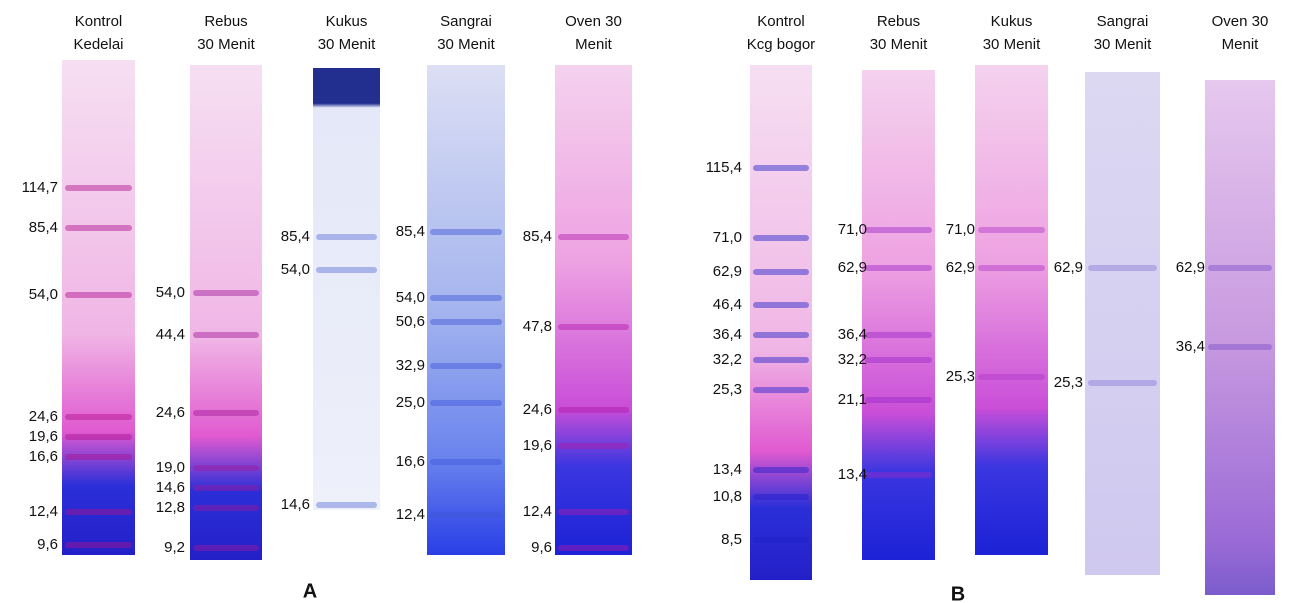  I want to click on lane-header: Kukus, so click(347, 21).